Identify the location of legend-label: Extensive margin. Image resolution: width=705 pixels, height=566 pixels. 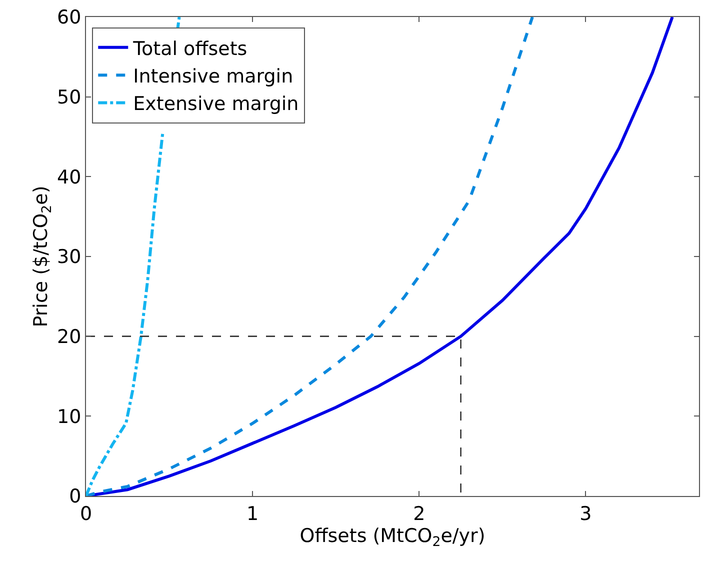
(216, 104).